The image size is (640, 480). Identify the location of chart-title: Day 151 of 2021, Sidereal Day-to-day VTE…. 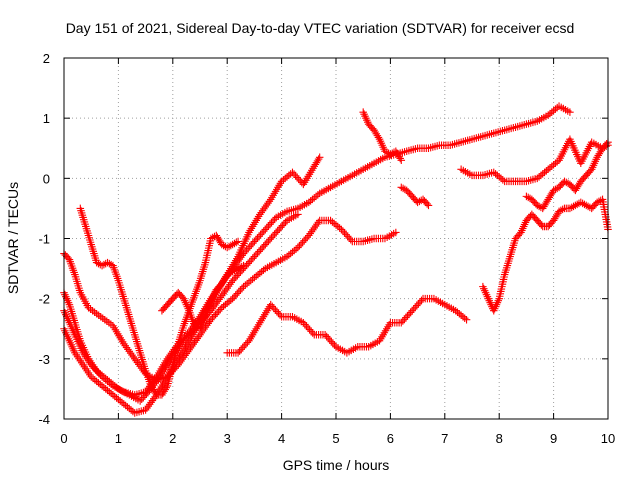
(320, 28).